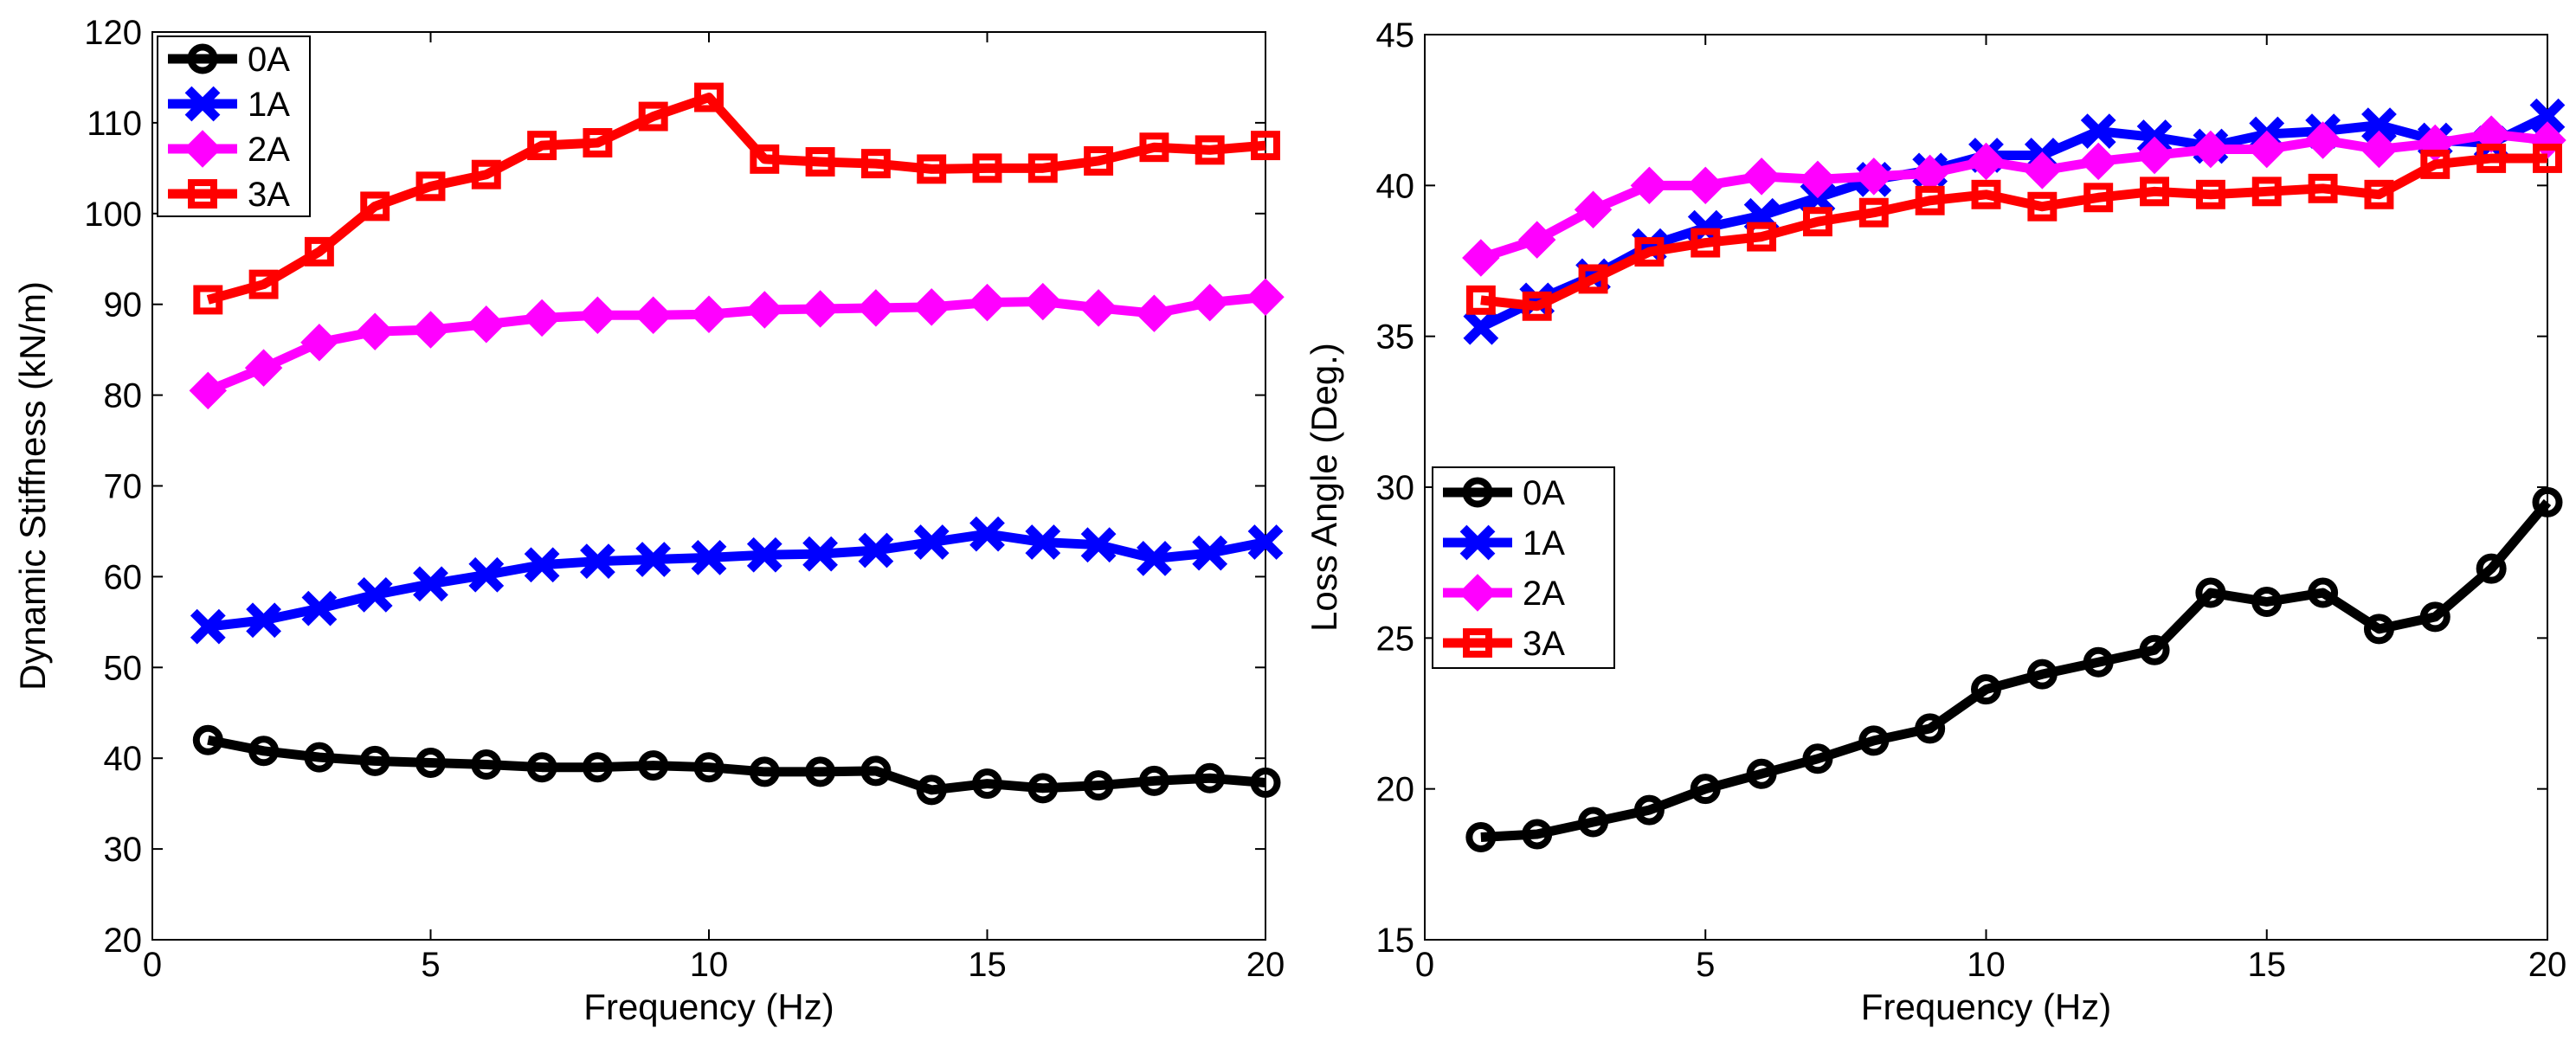 This screenshot has height=1041, width=2576. I want to click on legend: 0A 1A 2A 3A, so click(234, 126).